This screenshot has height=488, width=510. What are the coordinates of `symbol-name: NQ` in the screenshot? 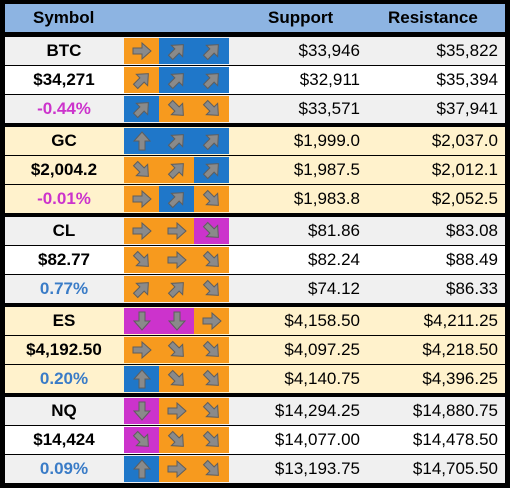 It's located at (64, 410).